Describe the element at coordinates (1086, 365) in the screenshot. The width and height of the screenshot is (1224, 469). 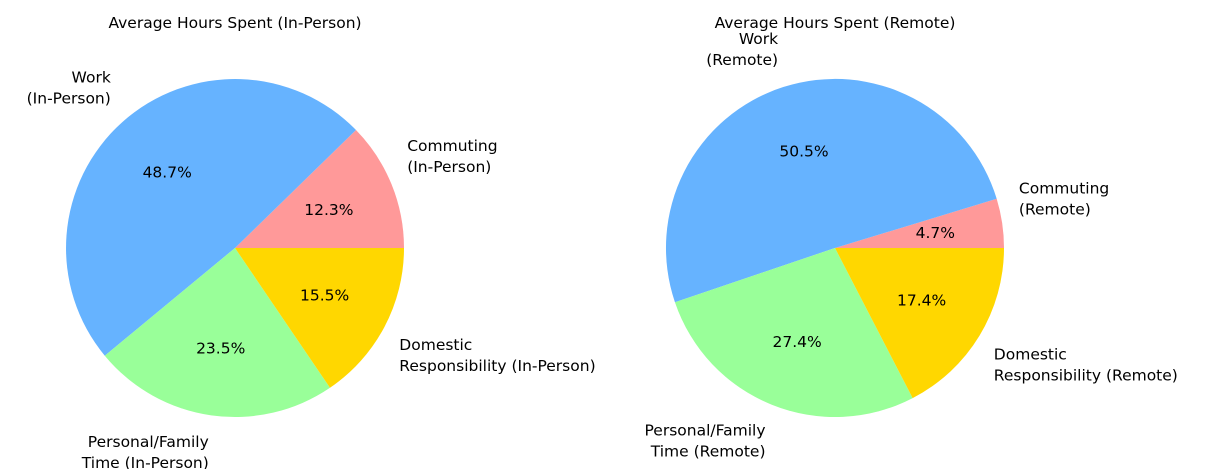
I see `slice-label-domestic-remote: Domestic Responsibility (Remote)` at that location.